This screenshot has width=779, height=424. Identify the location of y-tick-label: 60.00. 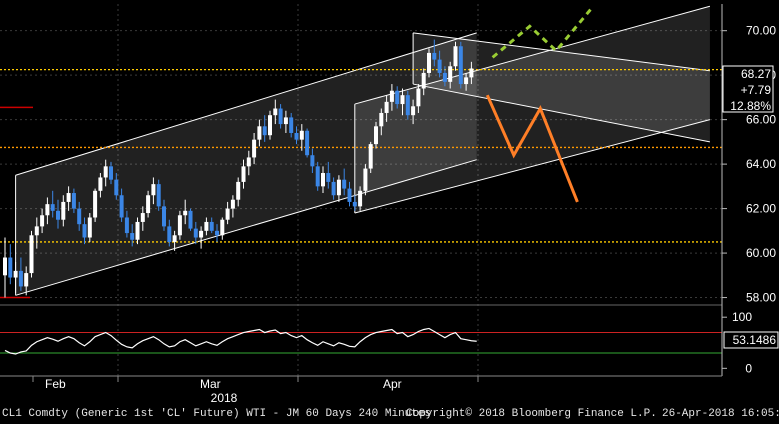
(761, 253).